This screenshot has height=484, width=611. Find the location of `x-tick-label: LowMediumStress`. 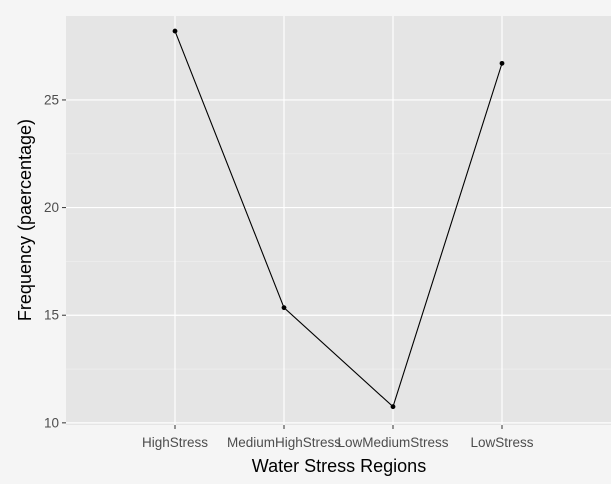

x-tick-label: LowMediumStress is located at coordinates (392, 442).